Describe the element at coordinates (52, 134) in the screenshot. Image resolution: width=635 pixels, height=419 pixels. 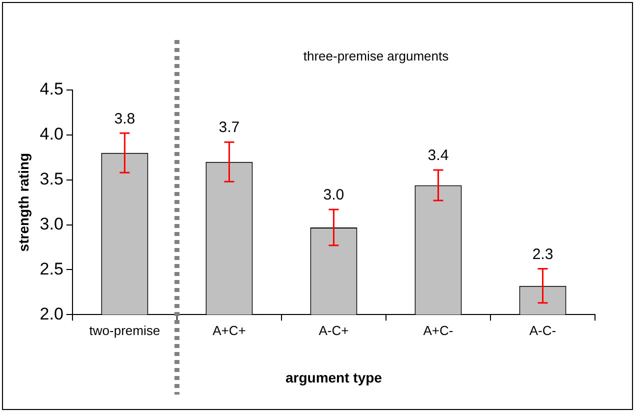
I see `y-tick-label: 4.0` at that location.